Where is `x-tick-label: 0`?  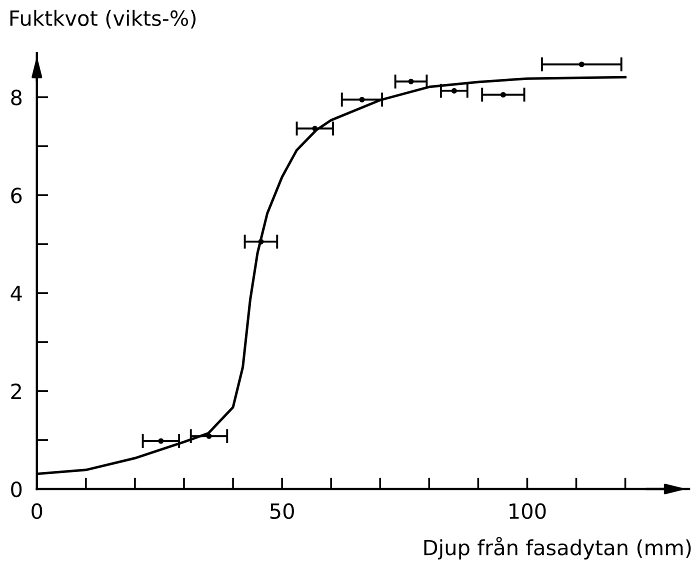 x-tick-label: 0 is located at coordinates (37, 511).